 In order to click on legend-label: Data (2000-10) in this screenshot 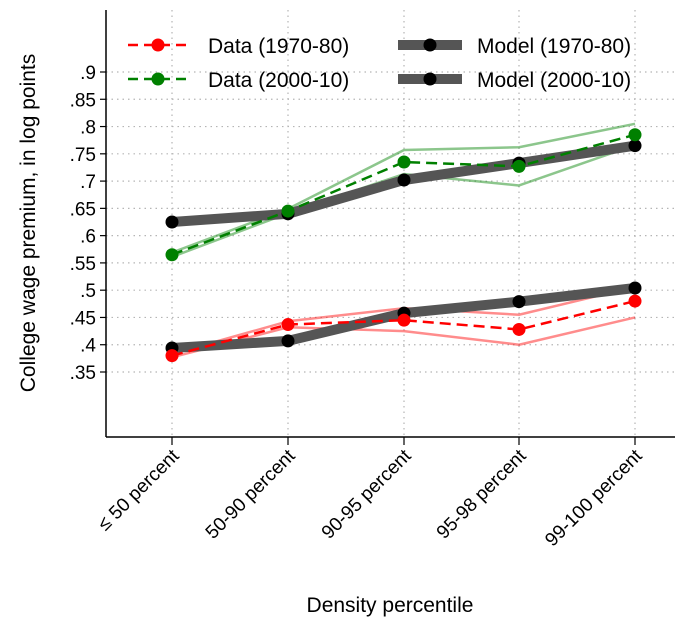, I will do `click(278, 80)`.